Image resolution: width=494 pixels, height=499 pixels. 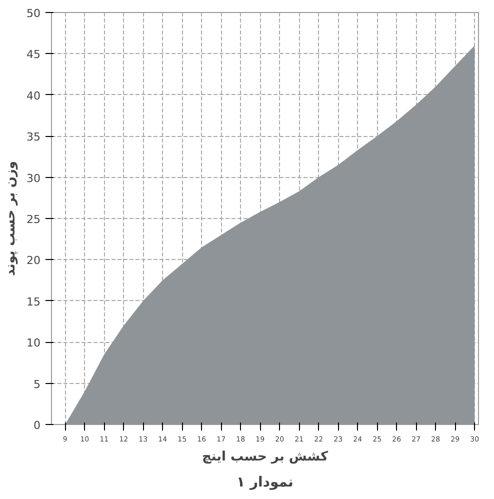 What do you see at coordinates (37, 384) in the screenshot?
I see `y-tick-label: 5` at bounding box center [37, 384].